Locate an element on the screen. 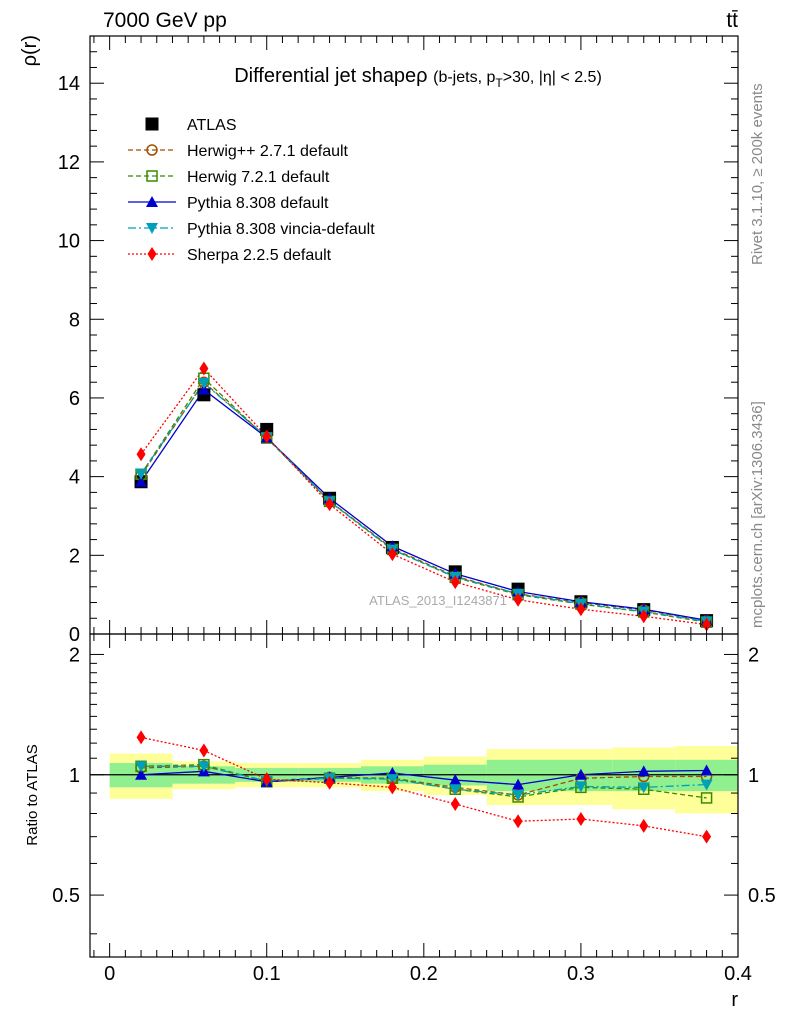 The image size is (786, 1024). y-tick-label: 14 is located at coordinates (69, 84).